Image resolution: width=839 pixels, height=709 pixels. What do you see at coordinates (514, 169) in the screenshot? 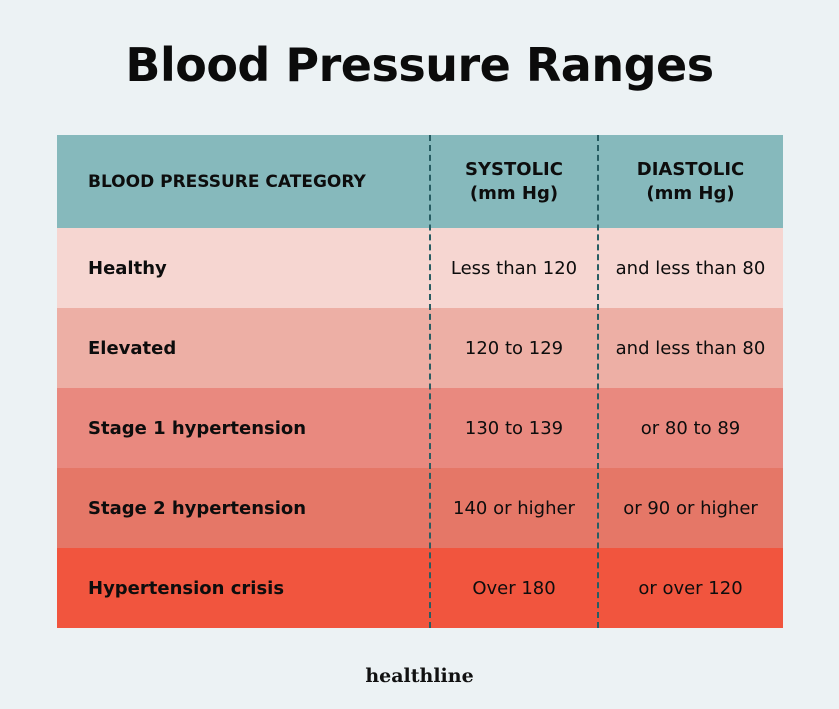
I see `header-systolic-label: SYSTOLIC` at bounding box center [514, 169].